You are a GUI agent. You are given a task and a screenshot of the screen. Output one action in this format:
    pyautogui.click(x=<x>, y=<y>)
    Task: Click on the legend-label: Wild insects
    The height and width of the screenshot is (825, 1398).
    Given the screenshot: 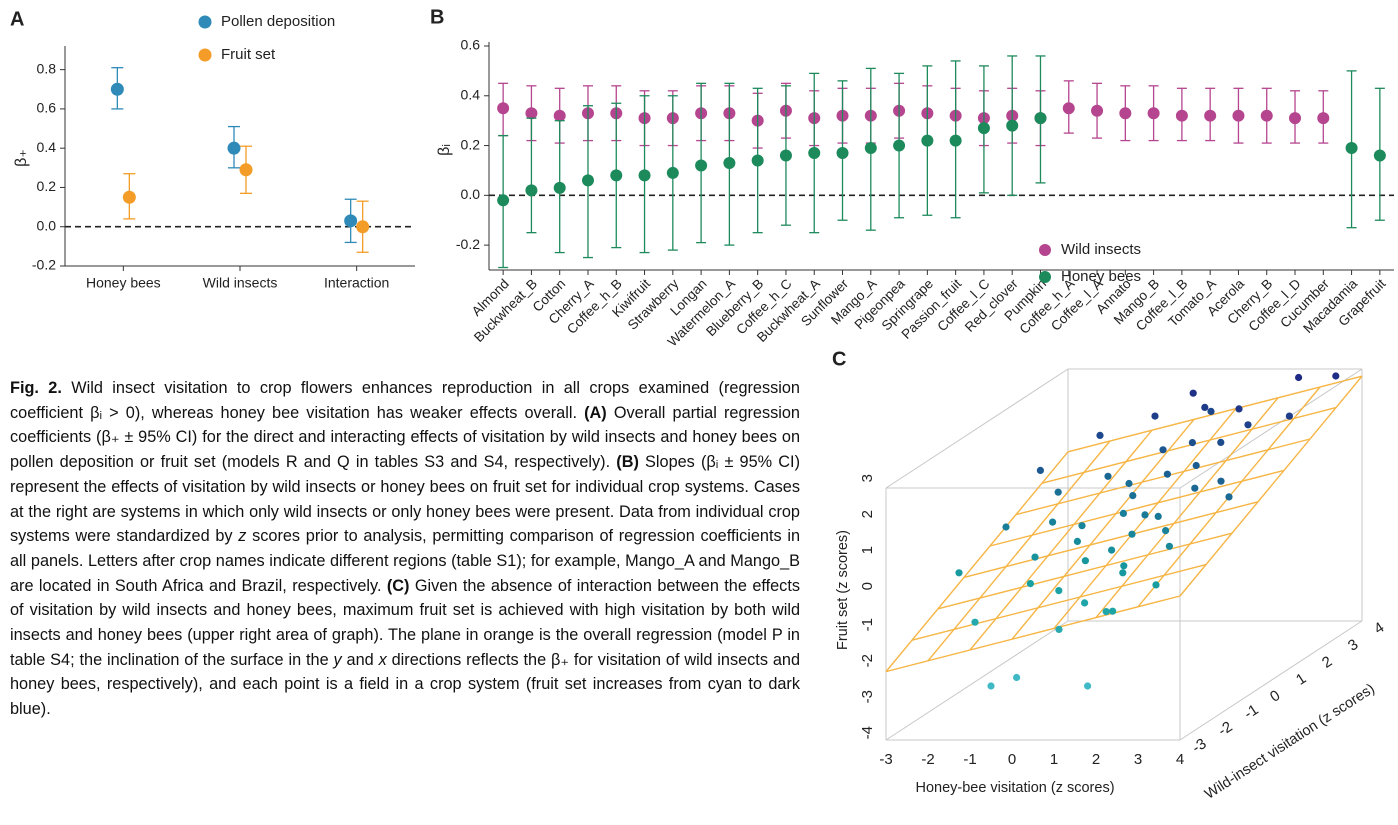 What is the action you would take?
    pyautogui.click(x=1101, y=249)
    